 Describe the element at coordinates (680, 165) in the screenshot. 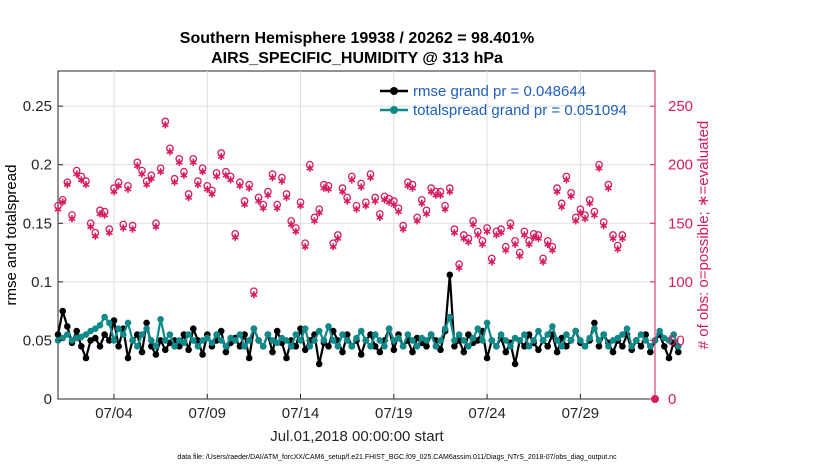

I see `y2-tick-label: 200` at that location.